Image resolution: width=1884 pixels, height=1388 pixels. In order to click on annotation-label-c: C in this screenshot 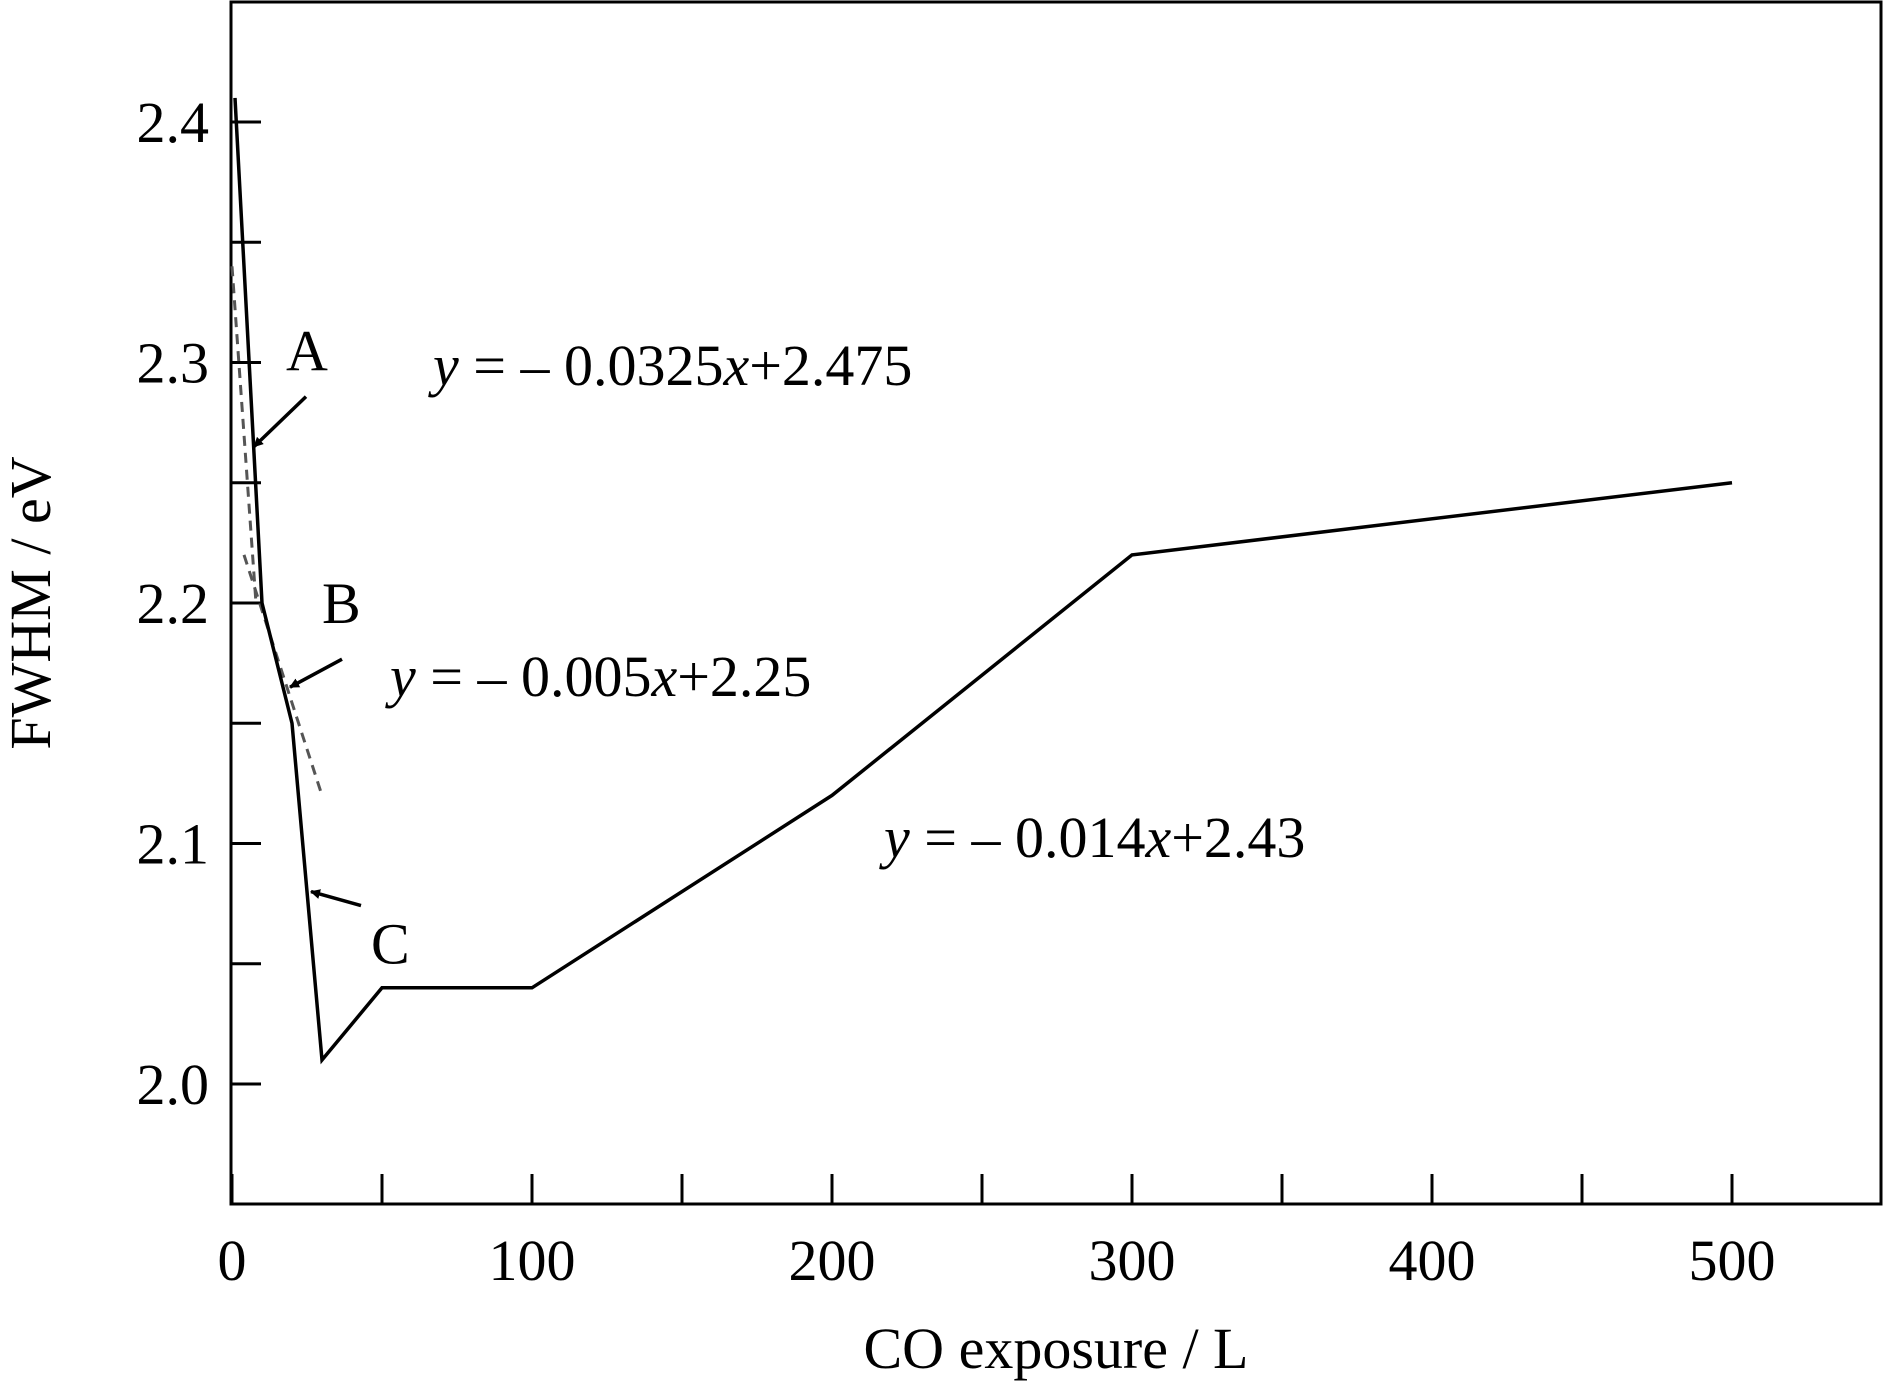, I will do `click(390, 944)`.